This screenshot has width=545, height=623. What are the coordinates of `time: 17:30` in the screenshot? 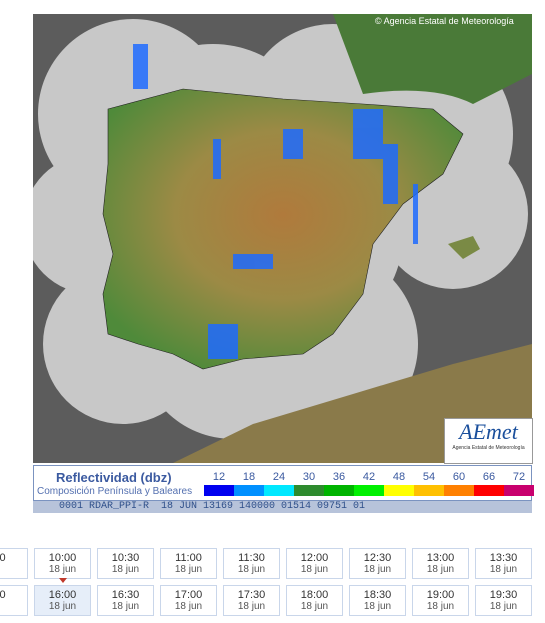 It's located at (251, 595).